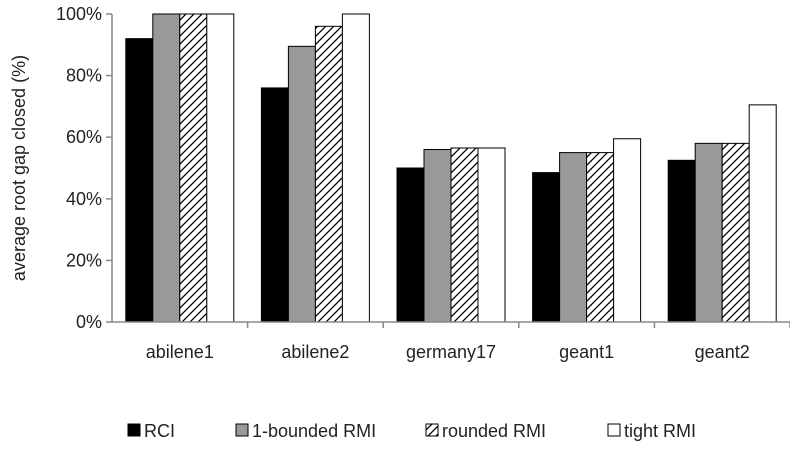 This screenshot has width=790, height=451. Describe the element at coordinates (586, 352) in the screenshot. I see `x-category-label: geant1` at that location.